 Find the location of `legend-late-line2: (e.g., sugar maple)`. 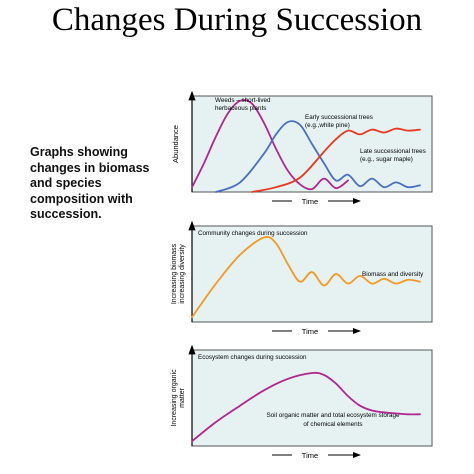

legend-late-line2: (e.g., sugar maple) is located at coordinates (386, 159).